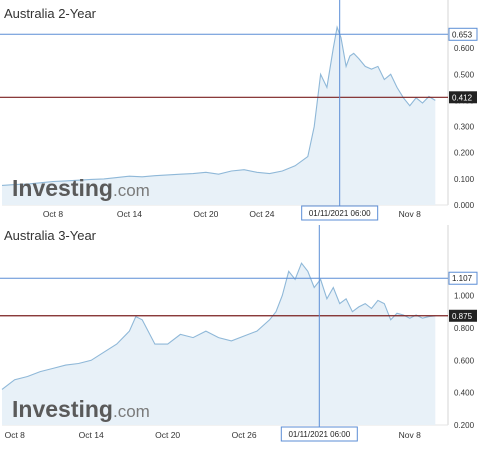  What do you see at coordinates (50, 13) in the screenshot?
I see `chart-title: Australia 2-Year` at bounding box center [50, 13].